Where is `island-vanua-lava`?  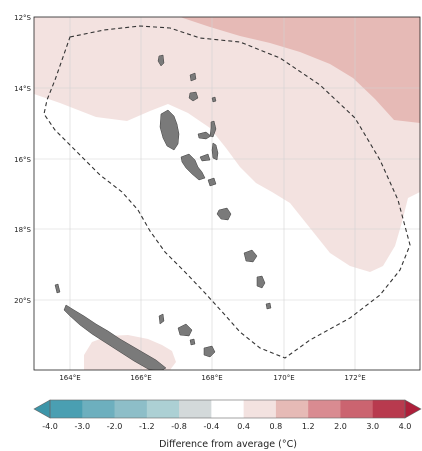
island-vanua-lava is located at coordinates (193, 77).